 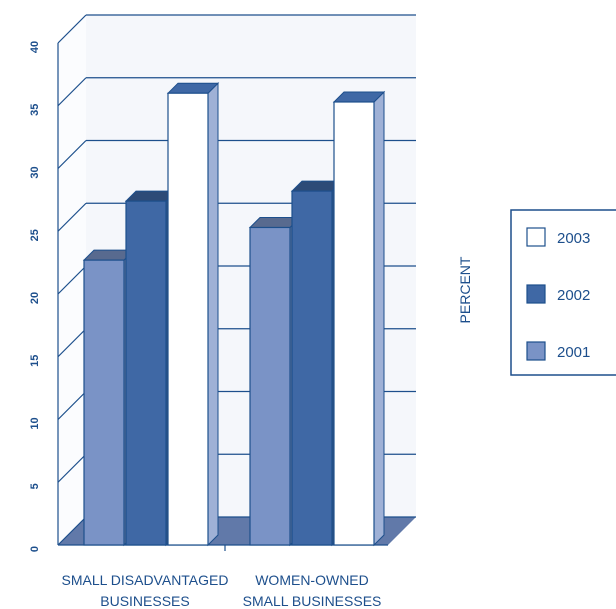 What do you see at coordinates (35, 172) in the screenshot?
I see `y-tick-label: 30` at bounding box center [35, 172].